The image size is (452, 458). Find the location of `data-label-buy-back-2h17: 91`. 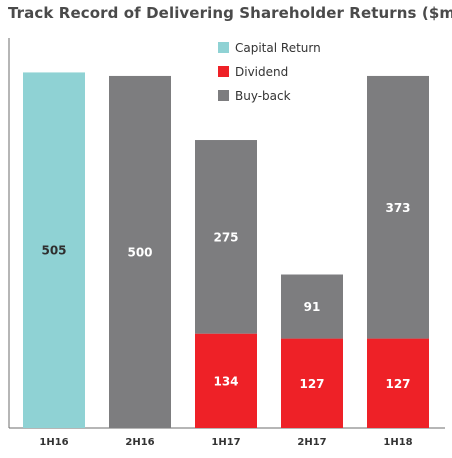

data-label-buy-back-2h17: 91 is located at coordinates (312, 307).